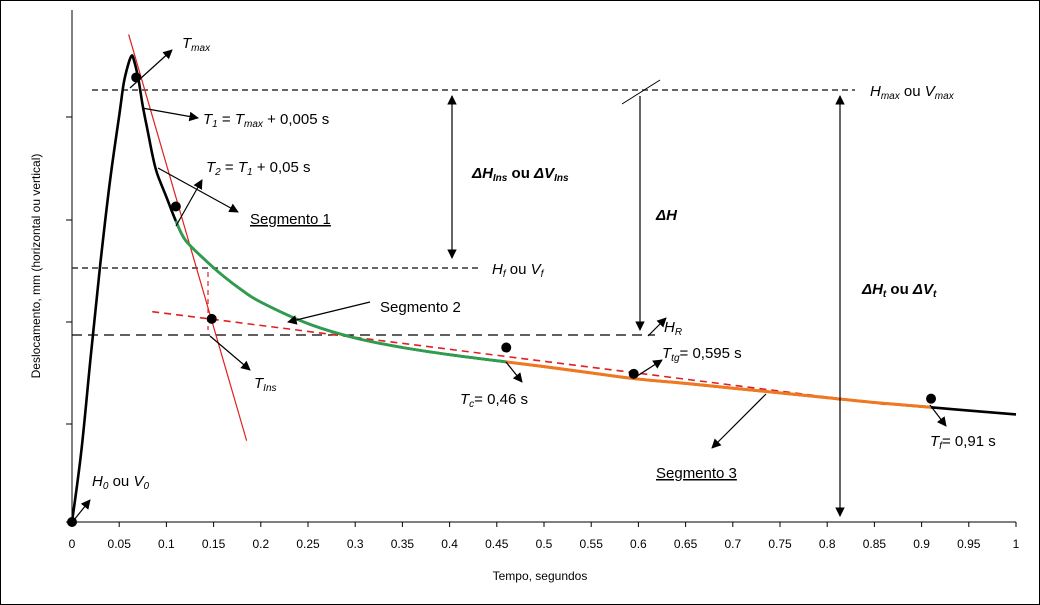 This screenshot has height=605, width=1040. What do you see at coordinates (72, 544) in the screenshot?
I see `x-tick-label: 0` at bounding box center [72, 544].